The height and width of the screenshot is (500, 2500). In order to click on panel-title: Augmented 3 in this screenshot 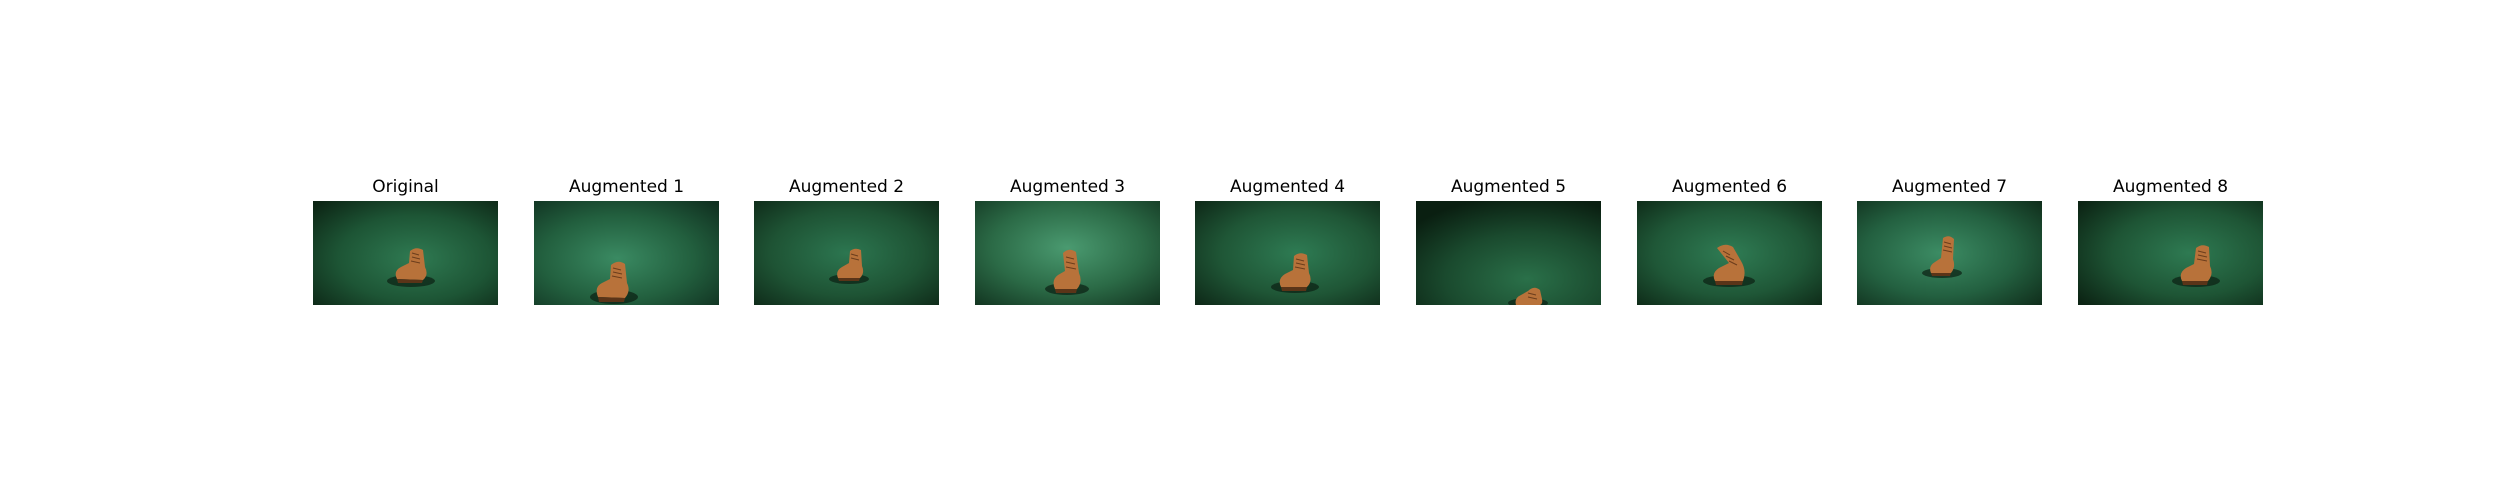, I will do `click(1067, 187)`.